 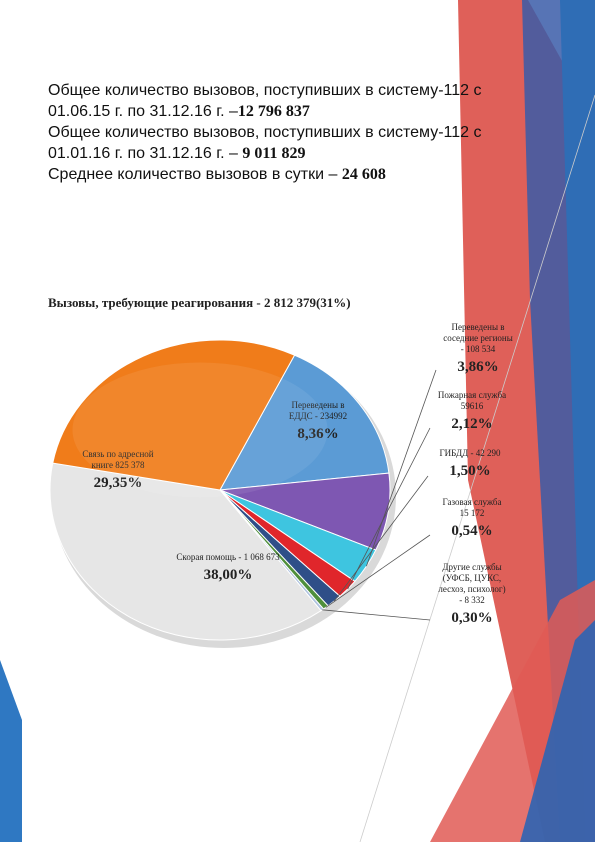 I want to click on slice-label: Скорая помощь - 1 068 673 38,00%, so click(x=228, y=567).